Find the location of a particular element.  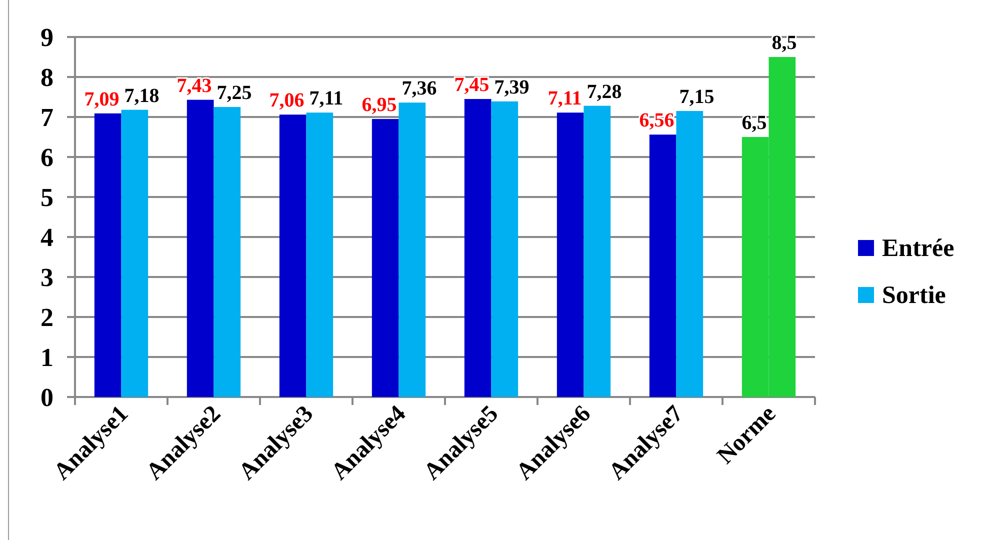

y-tick-label: 6 is located at coordinates (47, 157).